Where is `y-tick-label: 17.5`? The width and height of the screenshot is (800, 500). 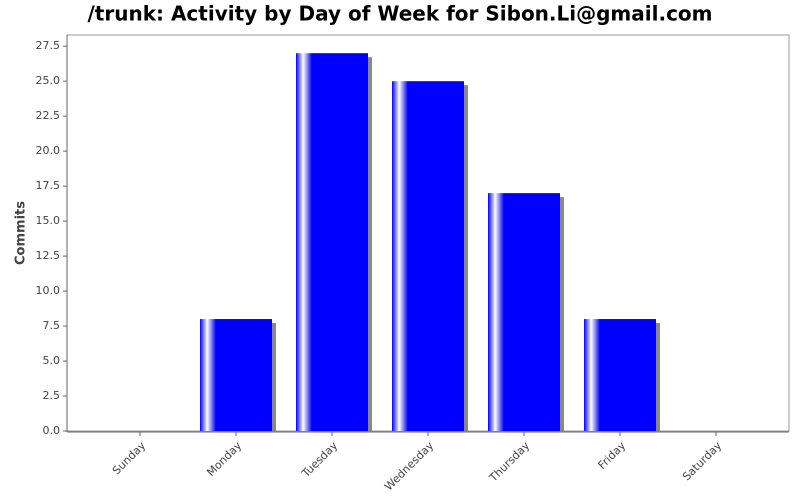 y-tick-label: 17.5 is located at coordinates (48, 185).